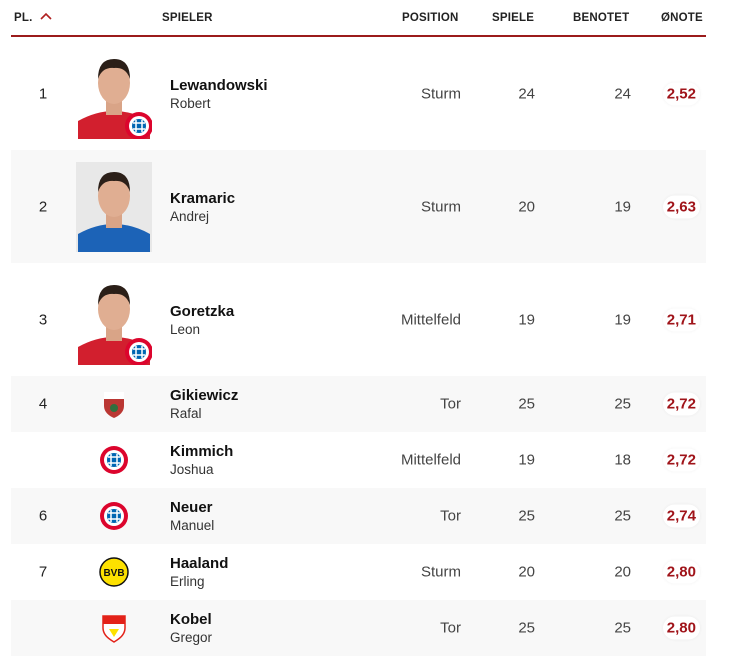  Describe the element at coordinates (199, 563) in the screenshot. I see `player-last-name: Haaland` at that location.